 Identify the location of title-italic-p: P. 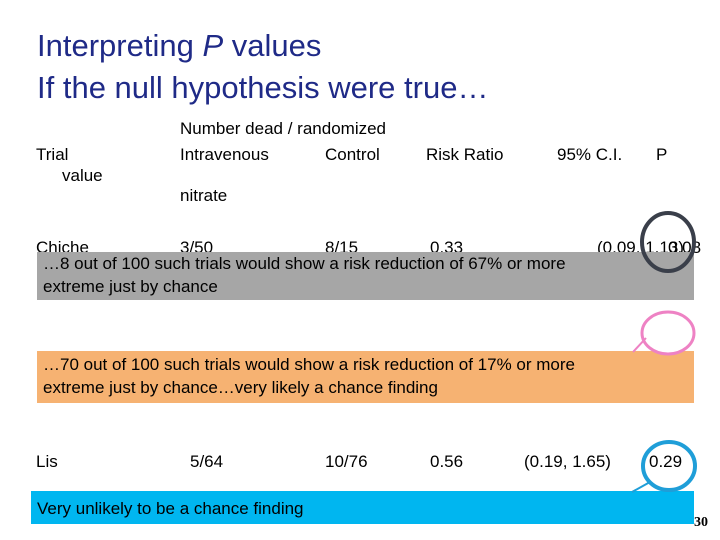
(213, 45).